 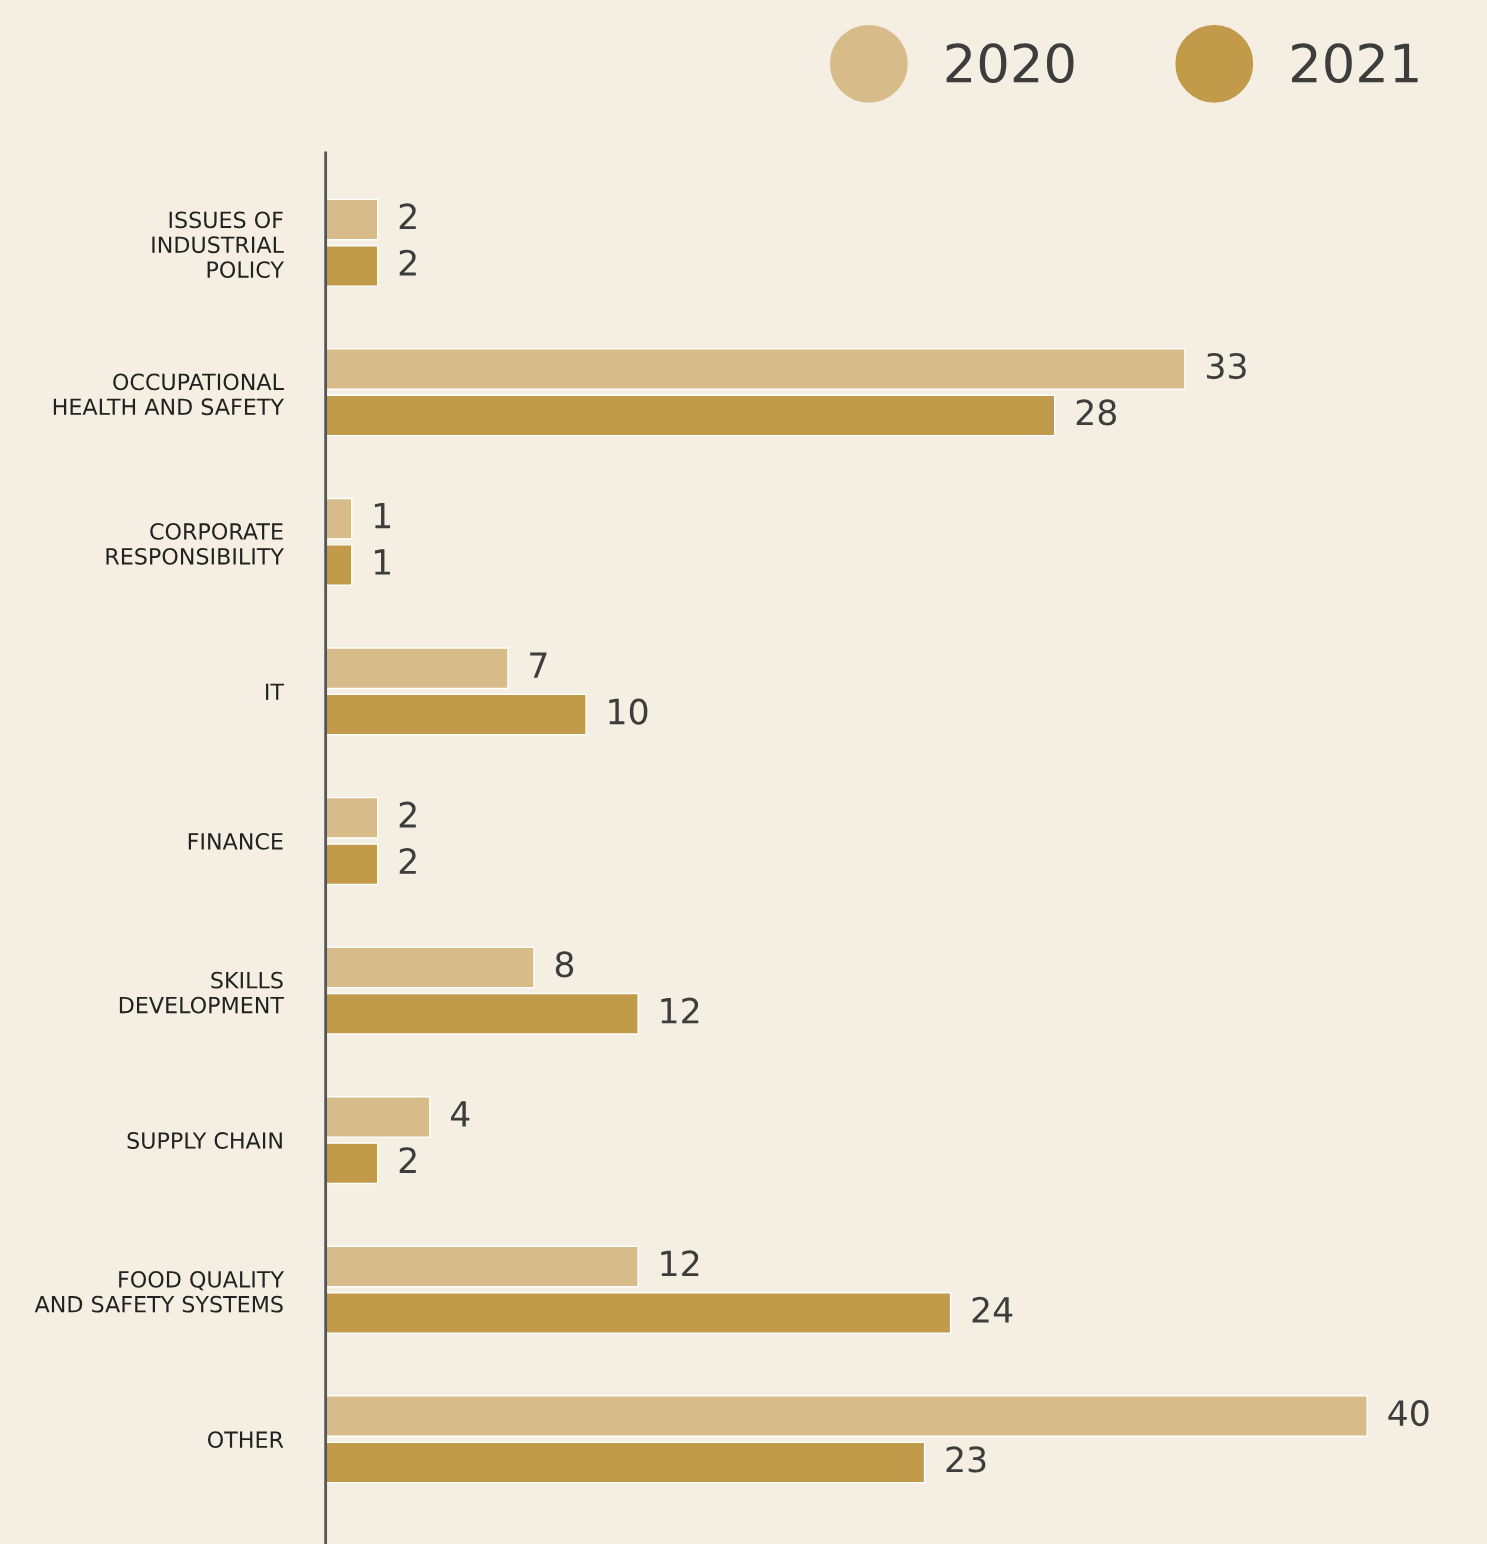 What do you see at coordinates (628, 711) in the screenshot?
I see `data-label: 10` at bounding box center [628, 711].